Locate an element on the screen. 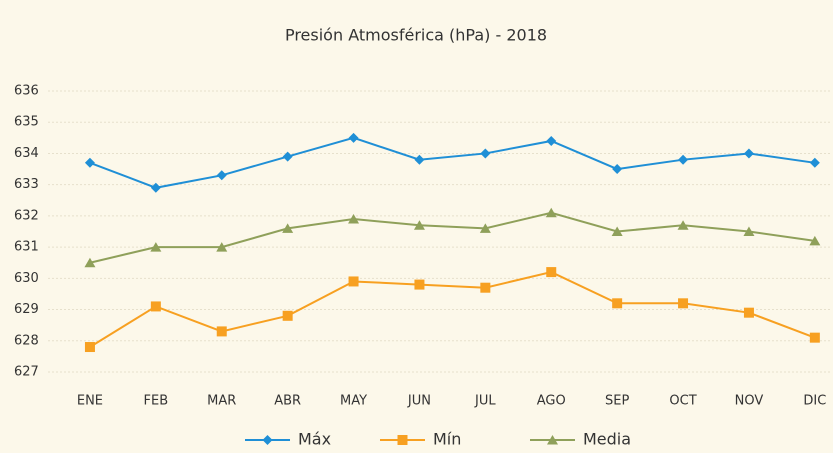  x-tick-label: OCT is located at coordinates (682, 401).